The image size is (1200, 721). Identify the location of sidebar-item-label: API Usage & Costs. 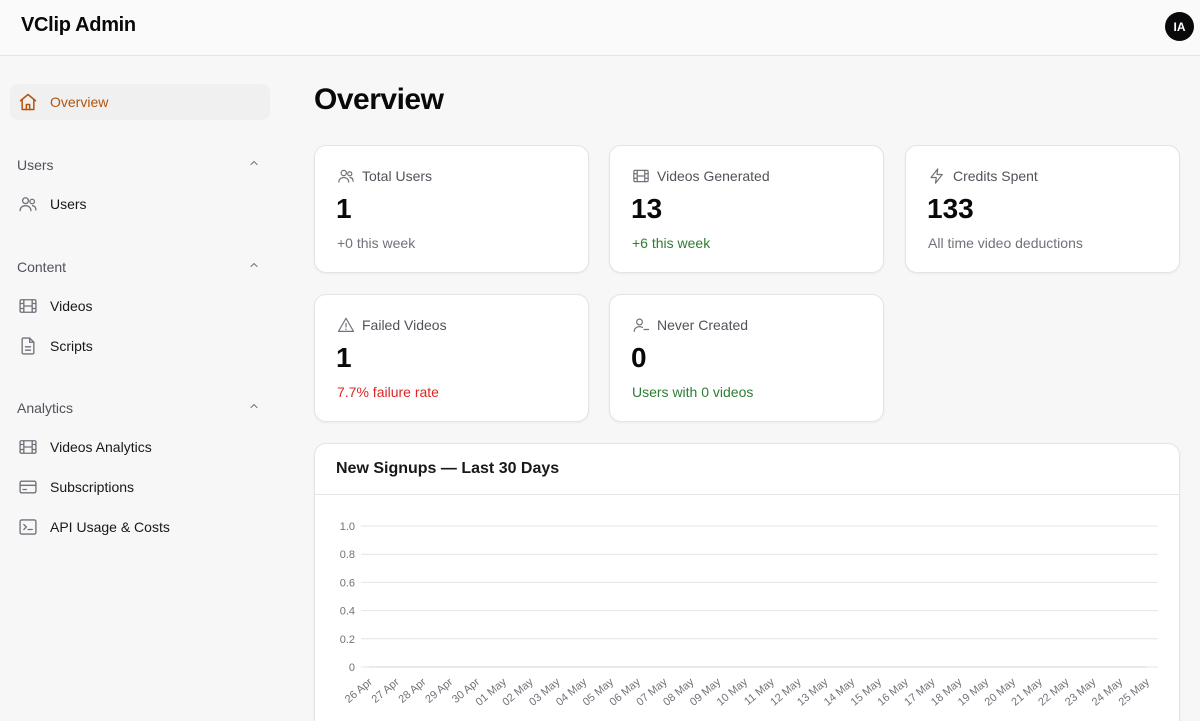
(110, 527).